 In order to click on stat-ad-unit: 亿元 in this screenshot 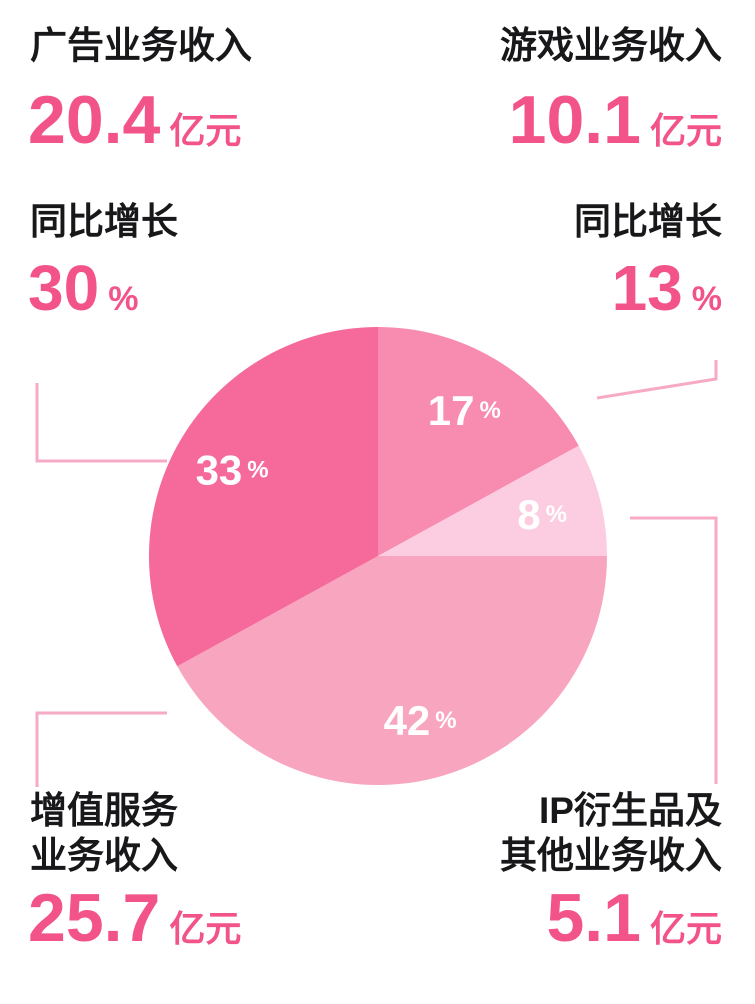, I will do `click(205, 130)`.